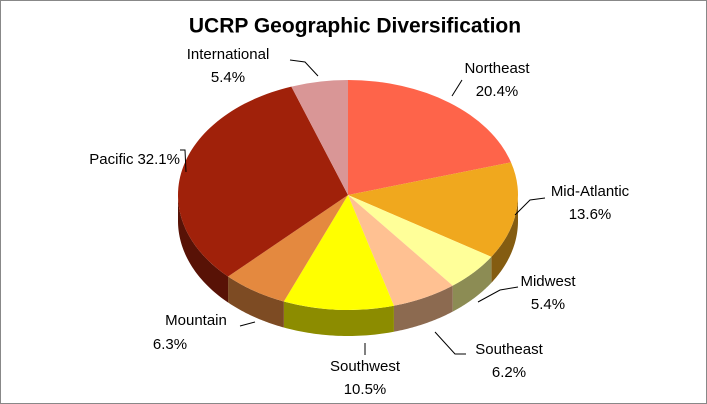 This screenshot has width=707, height=404. What do you see at coordinates (158, 159) in the screenshot?
I see `slice-value-label: 32.1%` at bounding box center [158, 159].